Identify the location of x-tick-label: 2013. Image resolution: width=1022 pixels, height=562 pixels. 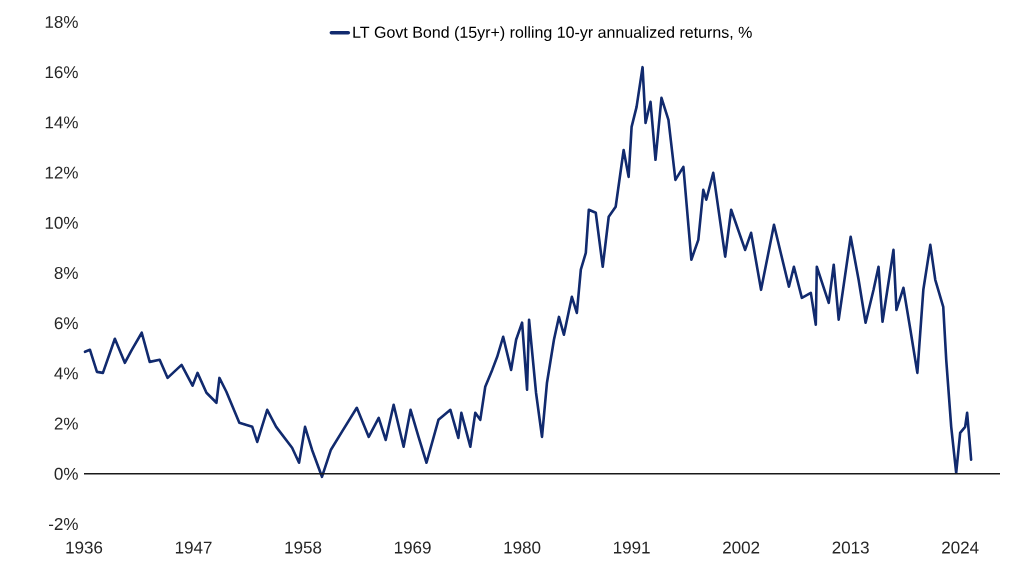
(850, 547).